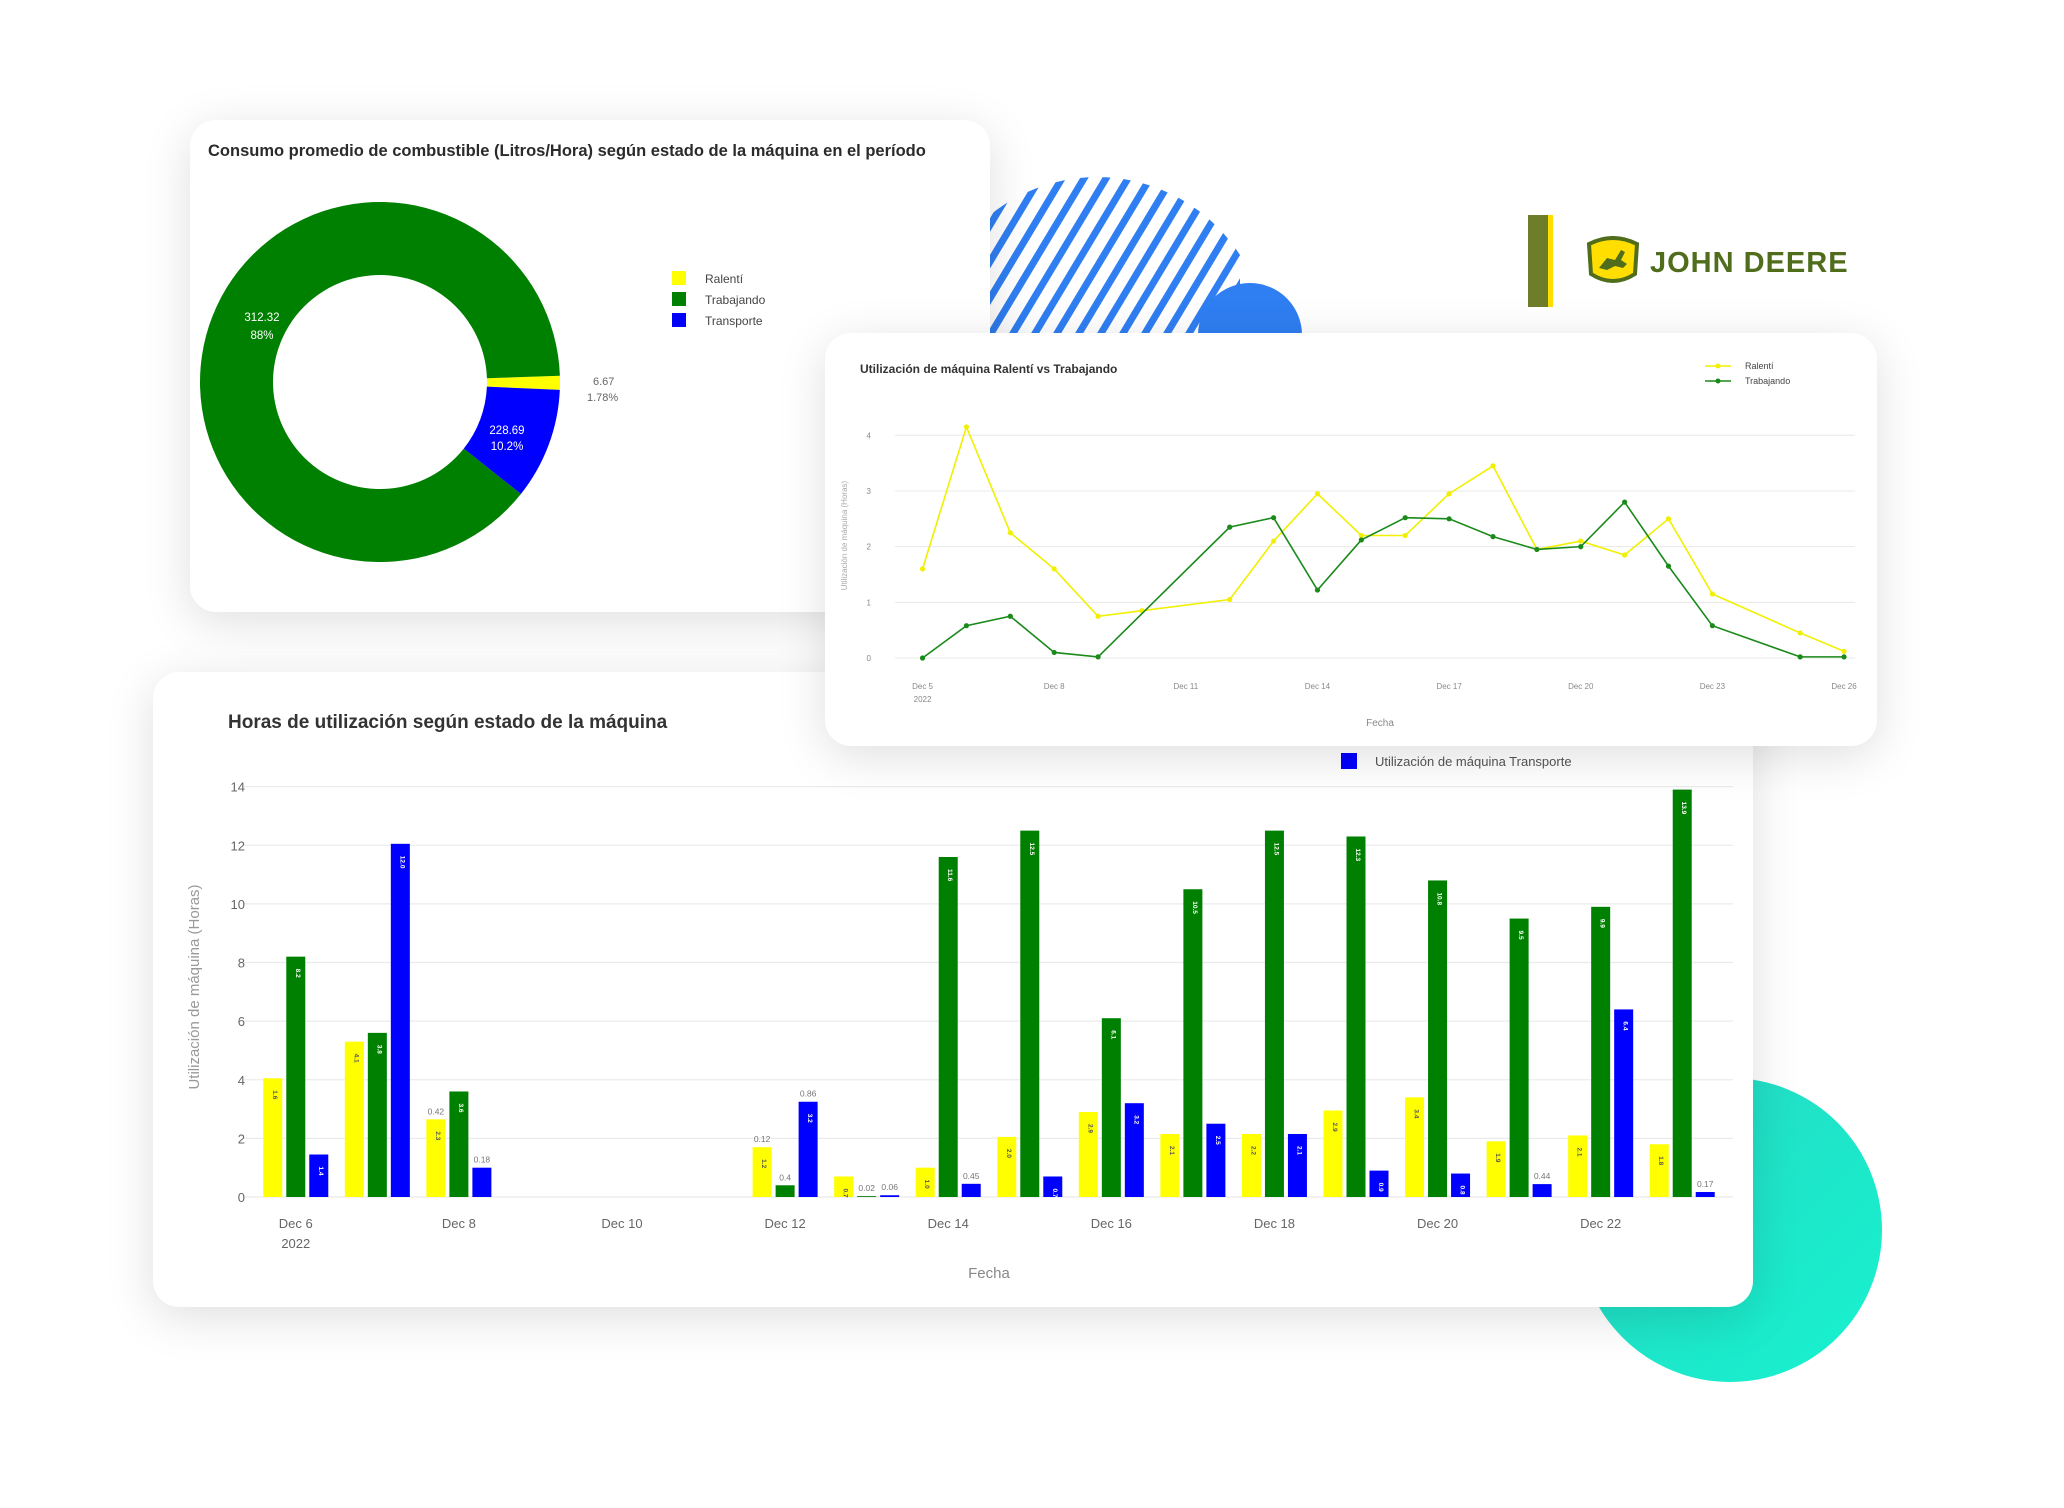 The width and height of the screenshot is (2064, 1508). I want to click on y-axis-title: Utilización de máquina (Horas), so click(844, 535).